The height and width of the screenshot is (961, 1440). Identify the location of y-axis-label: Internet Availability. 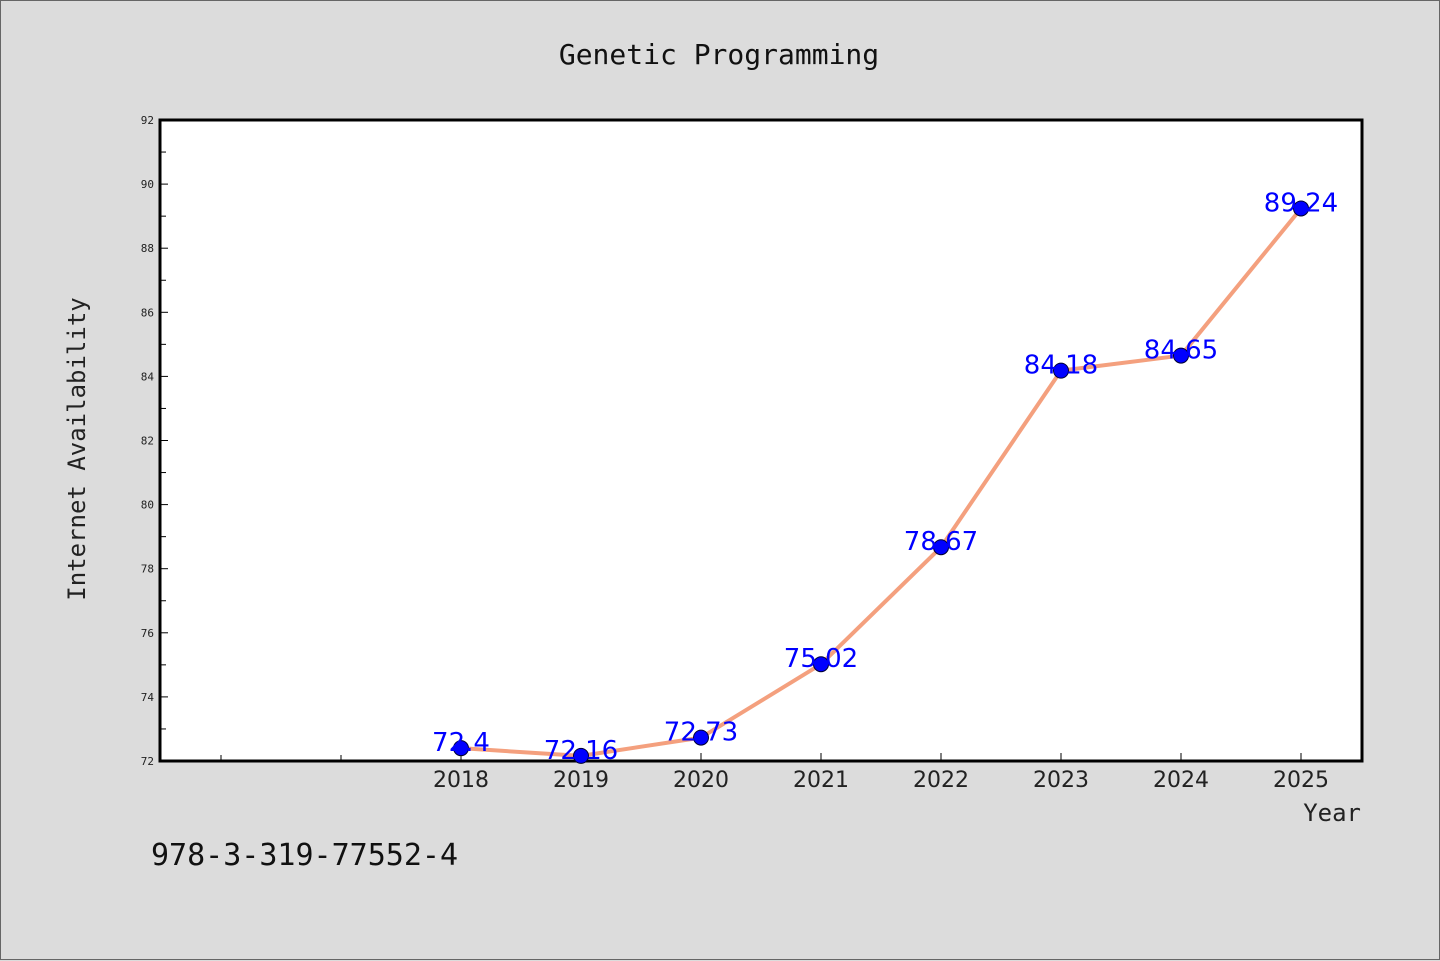
(77, 448).